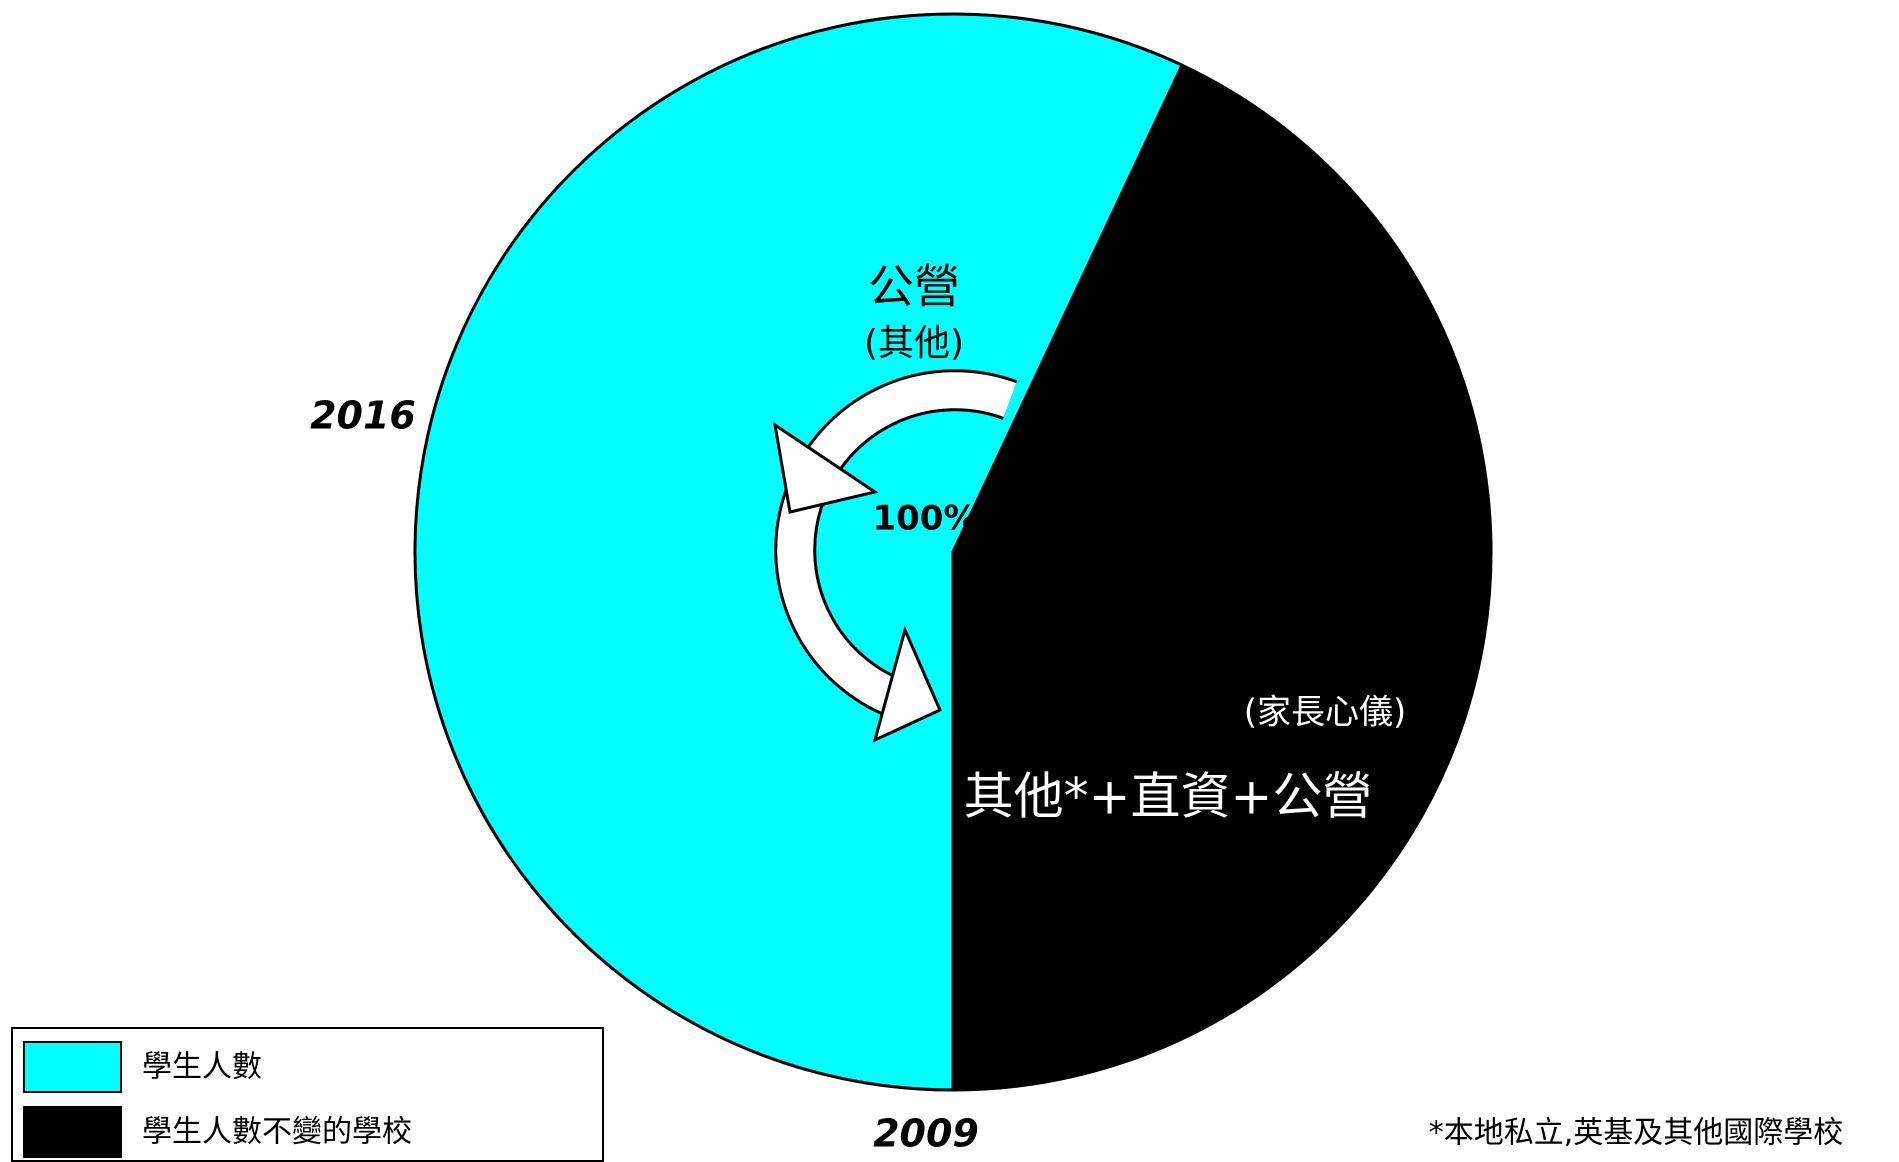  What do you see at coordinates (914, 343) in the screenshot?
I see `annotation: (其他)` at bounding box center [914, 343].